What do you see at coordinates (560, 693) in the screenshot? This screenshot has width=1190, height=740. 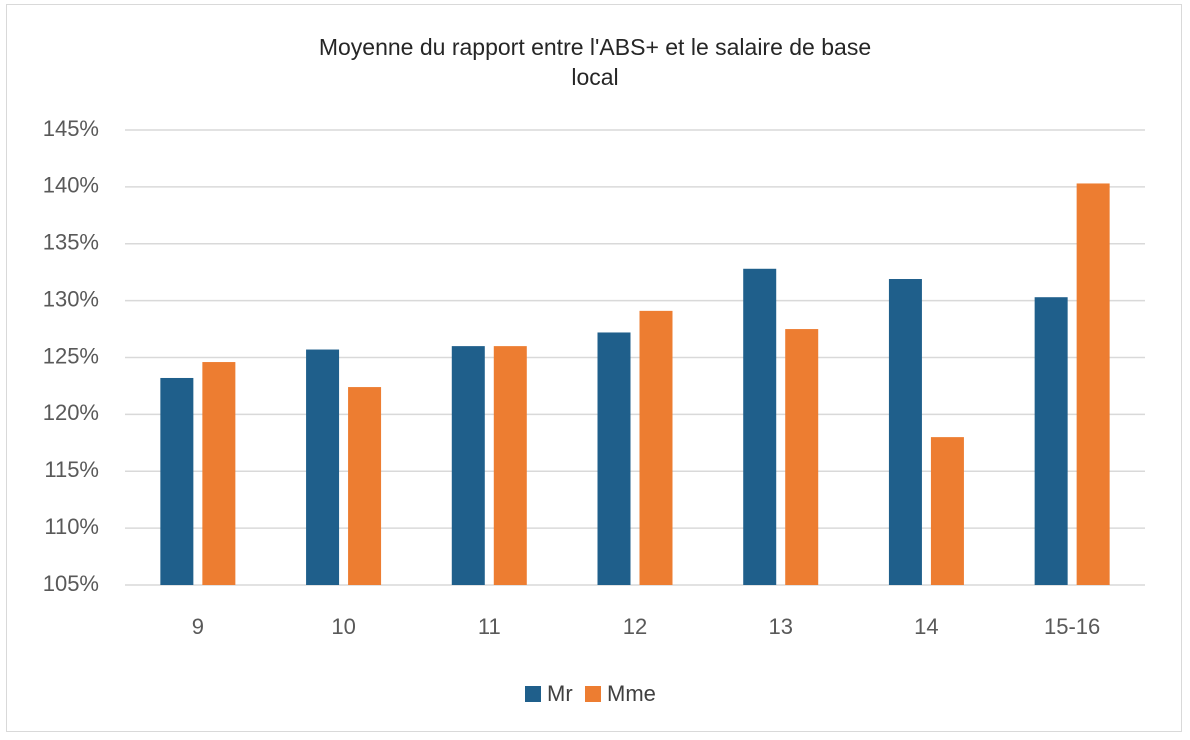 I see `legend-label: Mr` at bounding box center [560, 693].